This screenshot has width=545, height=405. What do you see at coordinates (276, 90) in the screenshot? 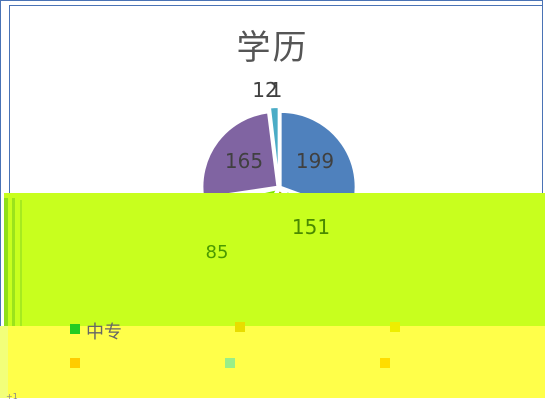
I see `pie-data-label: 1` at bounding box center [276, 90].